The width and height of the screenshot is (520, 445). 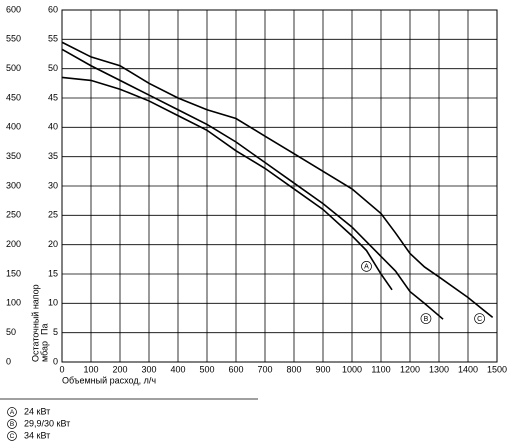 I want to click on legend-marker-letter: C, so click(x=12, y=436).